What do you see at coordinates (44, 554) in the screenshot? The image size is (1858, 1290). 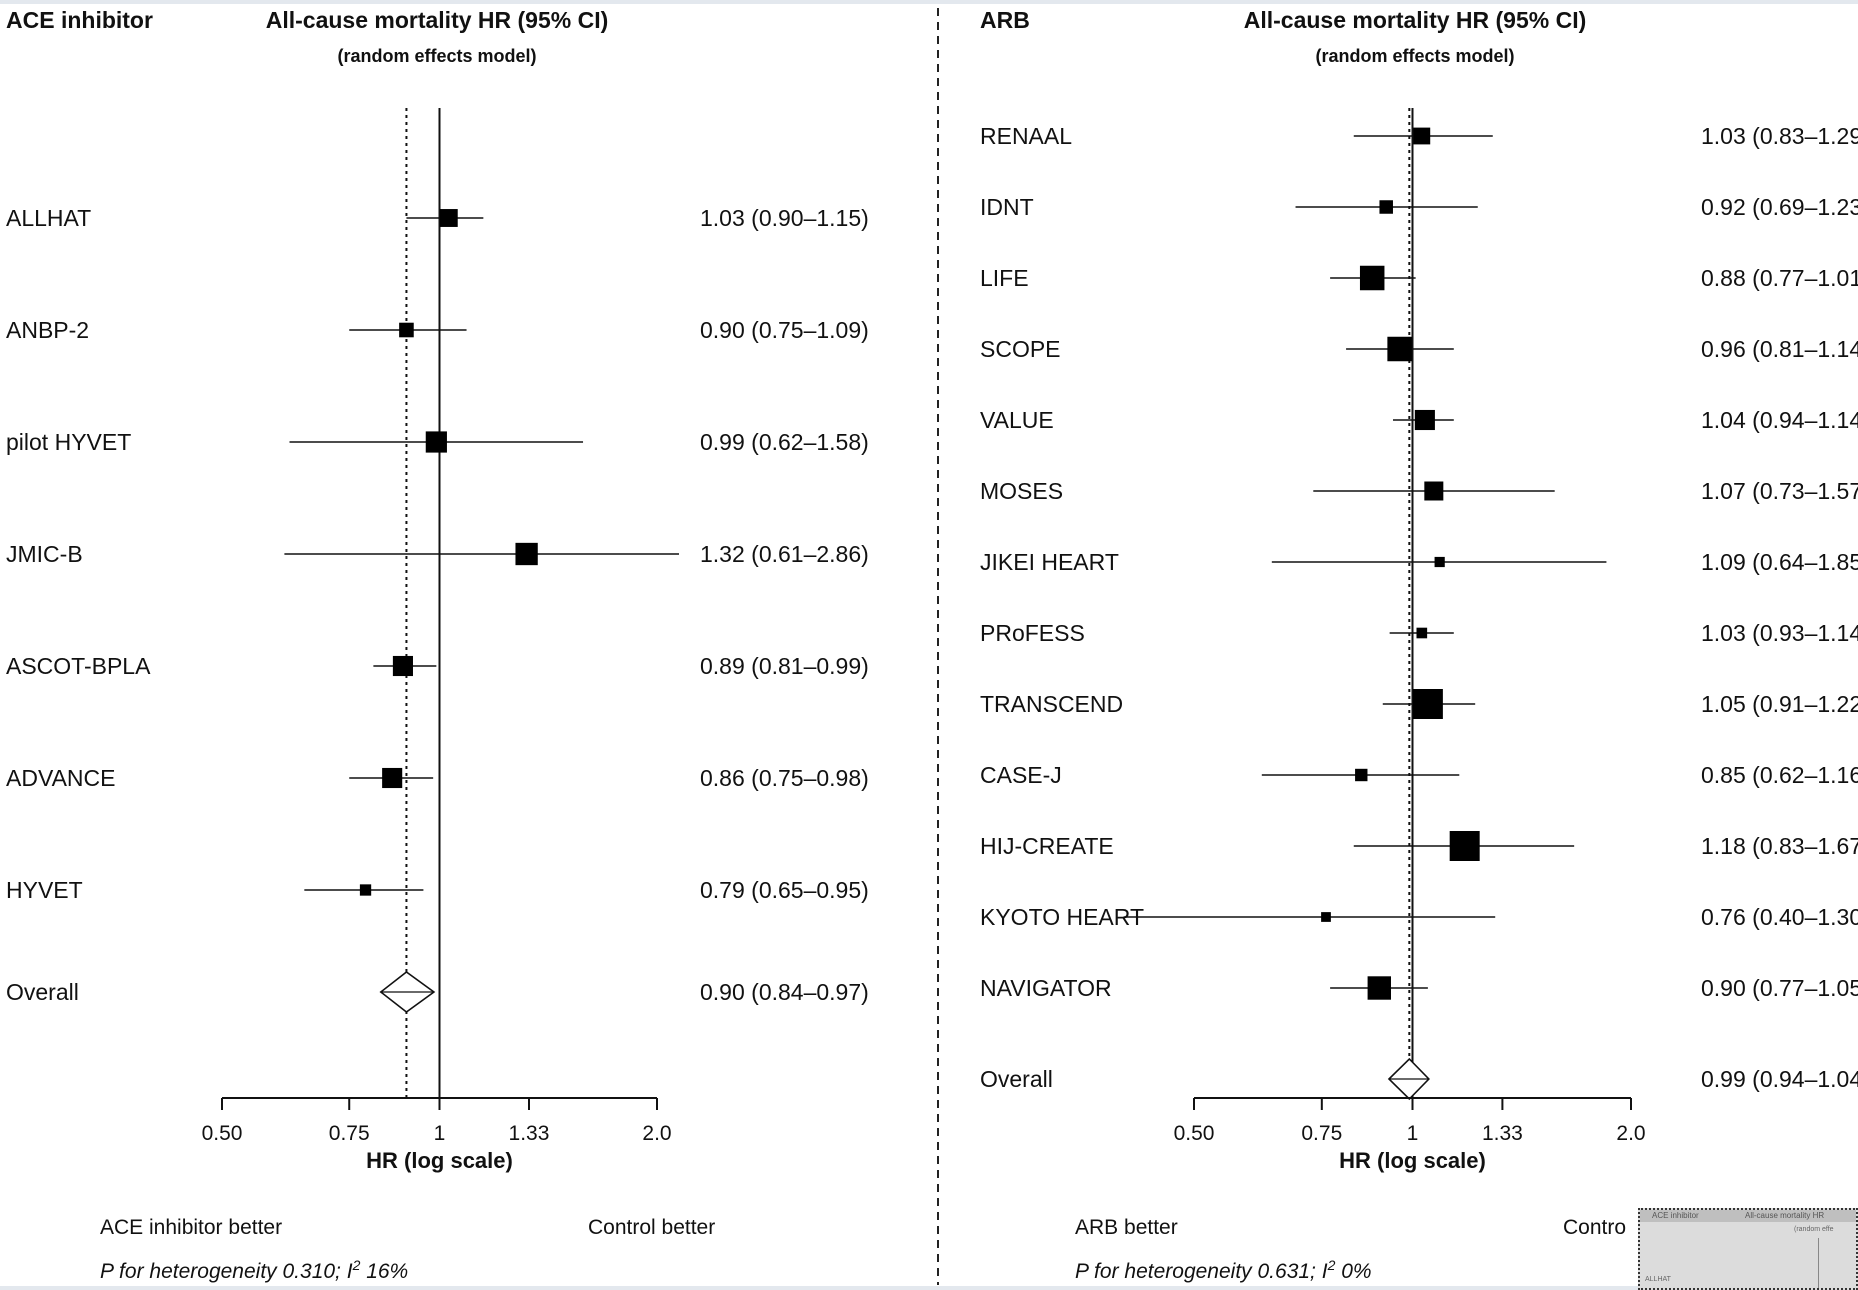 I see `study-label: JMIC-B` at bounding box center [44, 554].